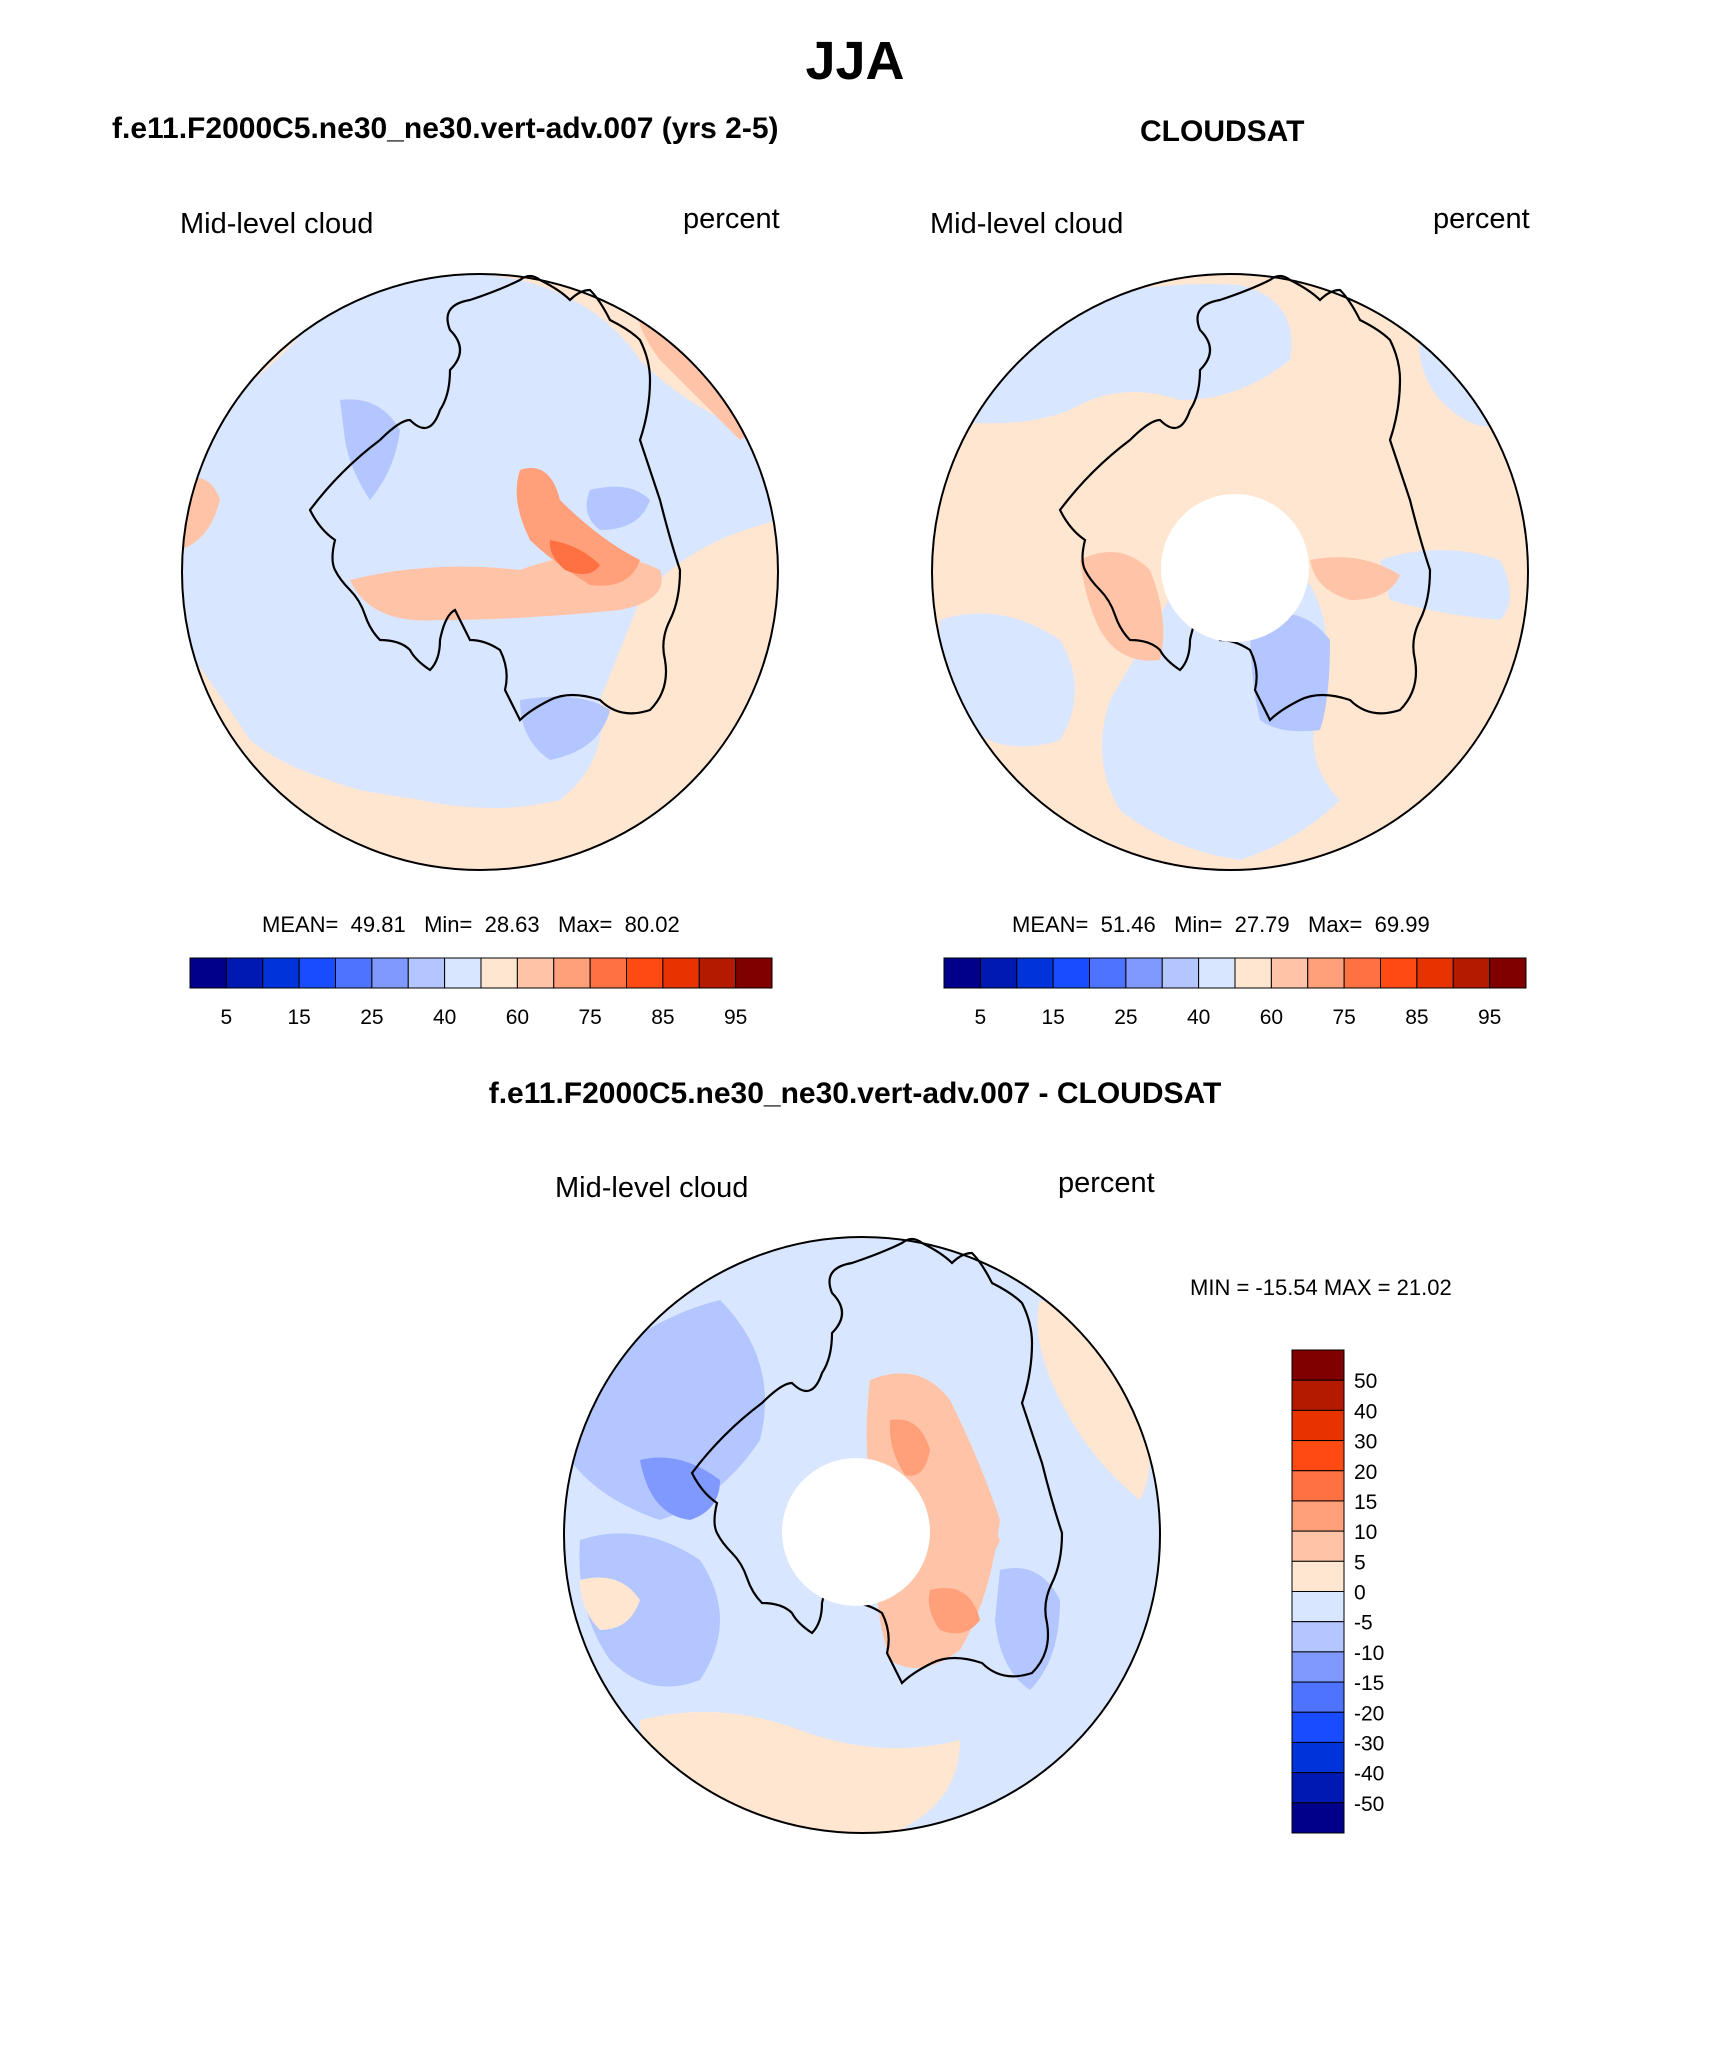 This screenshot has height=2061, width=1710. Describe the element at coordinates (652, 924) in the screenshot. I see `max-value: 80.02` at that location.